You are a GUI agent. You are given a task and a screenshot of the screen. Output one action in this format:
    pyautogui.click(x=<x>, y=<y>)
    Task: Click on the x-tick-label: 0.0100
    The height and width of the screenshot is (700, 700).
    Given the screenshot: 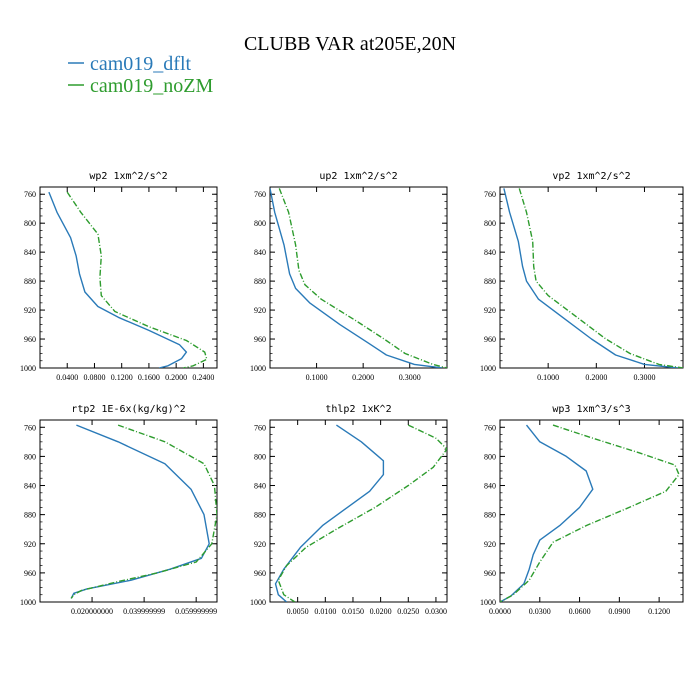 What is the action you would take?
    pyautogui.click(x=325, y=611)
    